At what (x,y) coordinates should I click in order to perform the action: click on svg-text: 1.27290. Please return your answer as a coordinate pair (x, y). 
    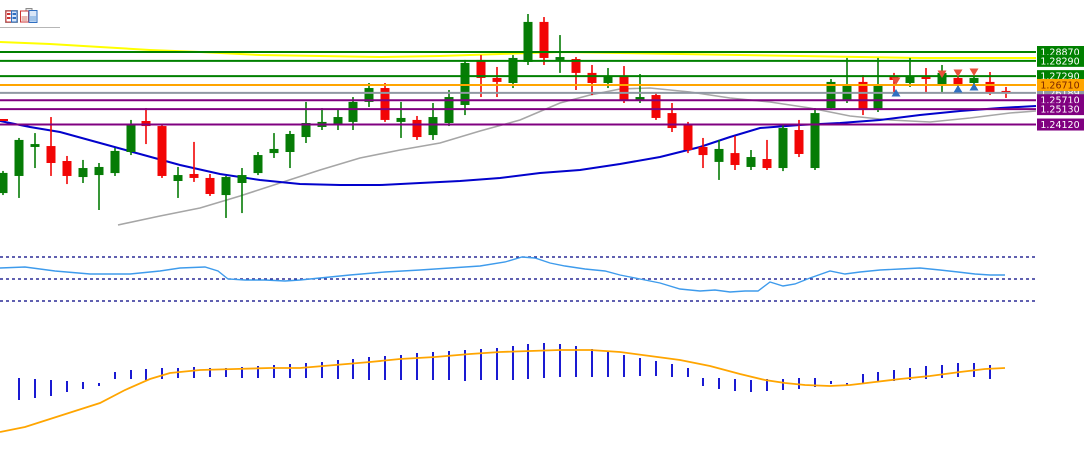
    Looking at the image, I should click on (1059, 77).